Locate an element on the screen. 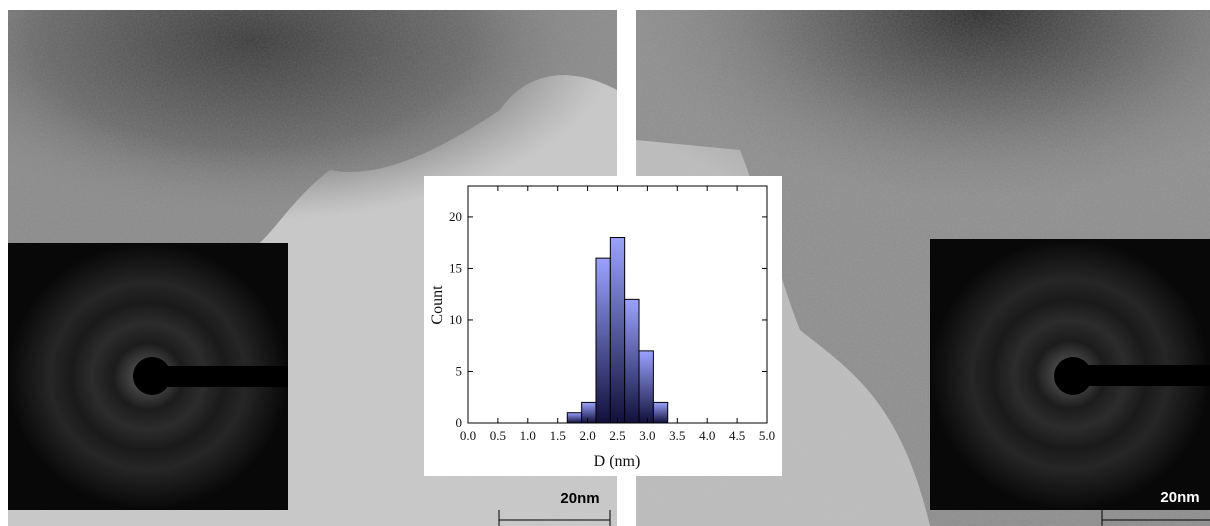 This screenshot has width=1210, height=526. saed-right is located at coordinates (1070, 374).